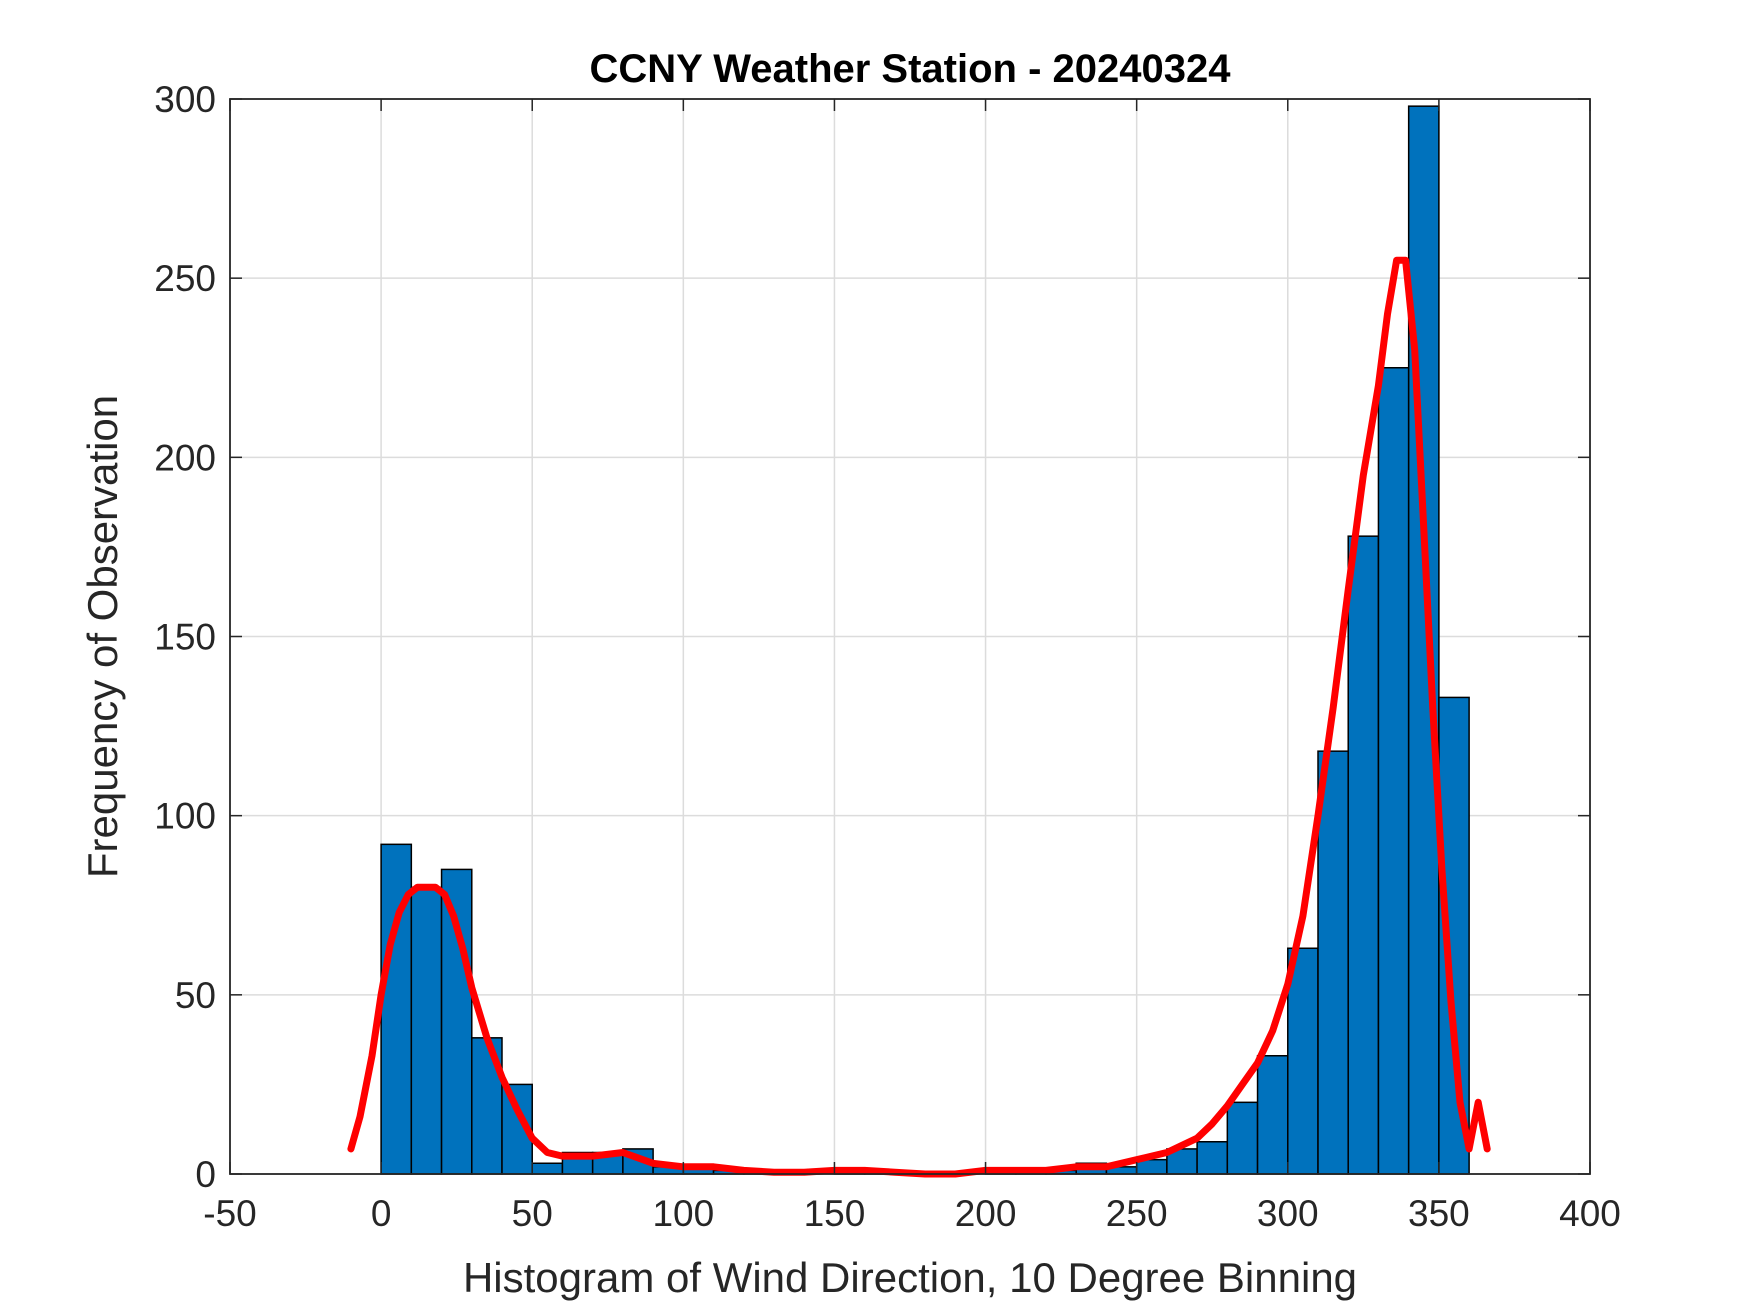 The width and height of the screenshot is (1750, 1313). Describe the element at coordinates (1590, 1213) in the screenshot. I see `x-tick-label: 400` at that location.